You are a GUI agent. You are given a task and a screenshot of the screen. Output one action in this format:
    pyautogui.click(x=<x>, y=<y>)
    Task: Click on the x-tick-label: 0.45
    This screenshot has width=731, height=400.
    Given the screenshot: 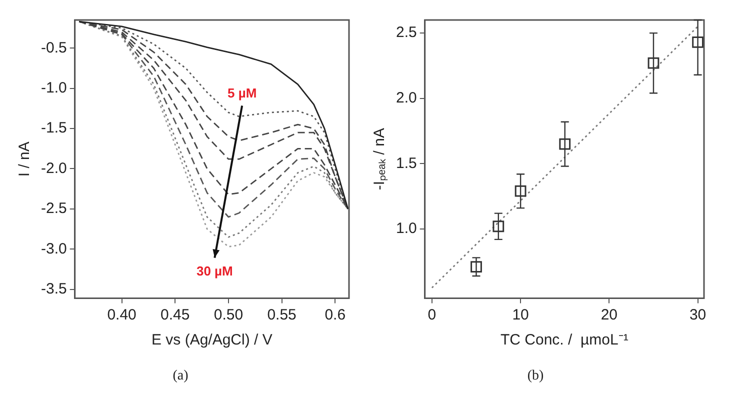 What is the action you would take?
    pyautogui.click(x=175, y=315)
    